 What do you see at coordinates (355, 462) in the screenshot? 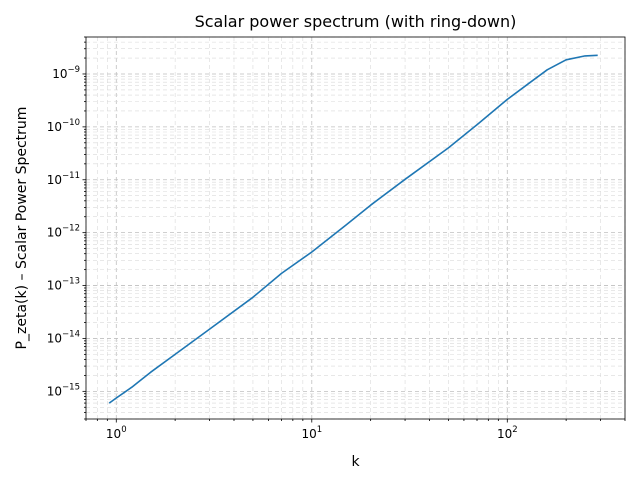
I see `x-axis-label: k` at bounding box center [355, 462].